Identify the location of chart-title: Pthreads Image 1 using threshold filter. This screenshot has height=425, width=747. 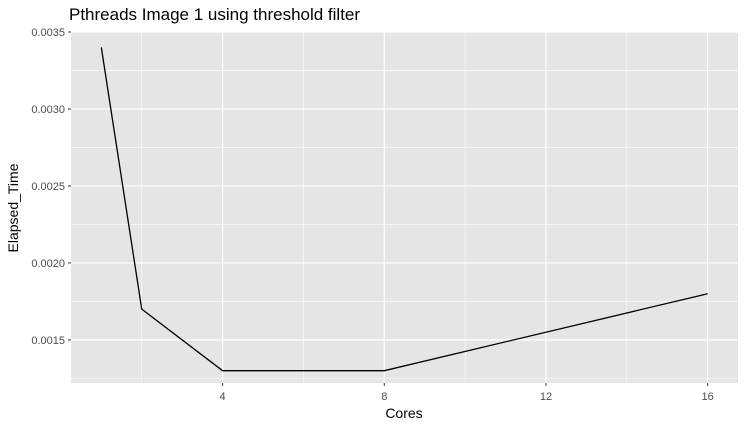
(214, 14).